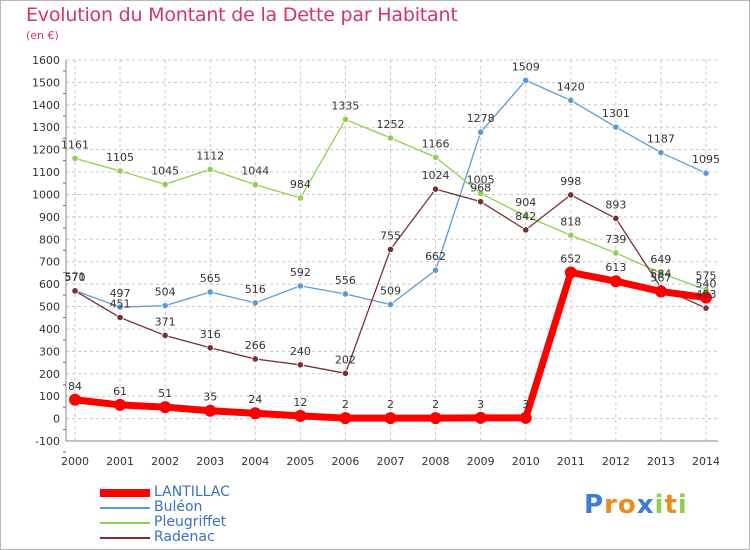  I want to click on y-tick-label: 600, so click(49, 284).